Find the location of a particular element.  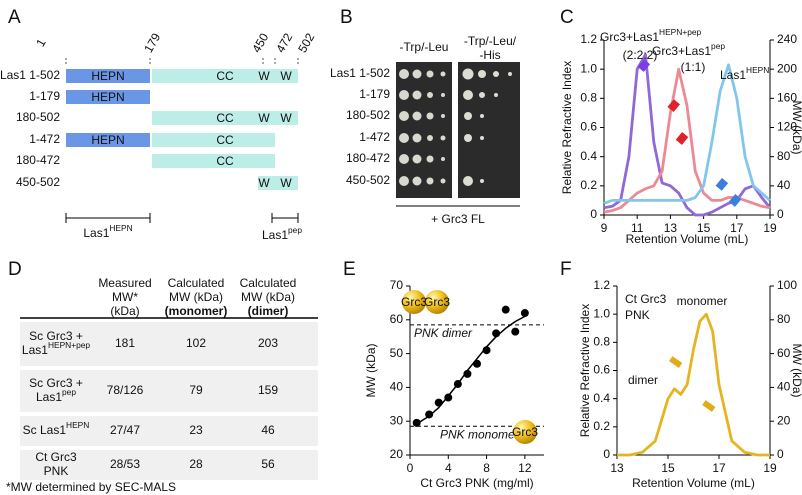

x-tick-label: 12 is located at coordinates (525, 468).